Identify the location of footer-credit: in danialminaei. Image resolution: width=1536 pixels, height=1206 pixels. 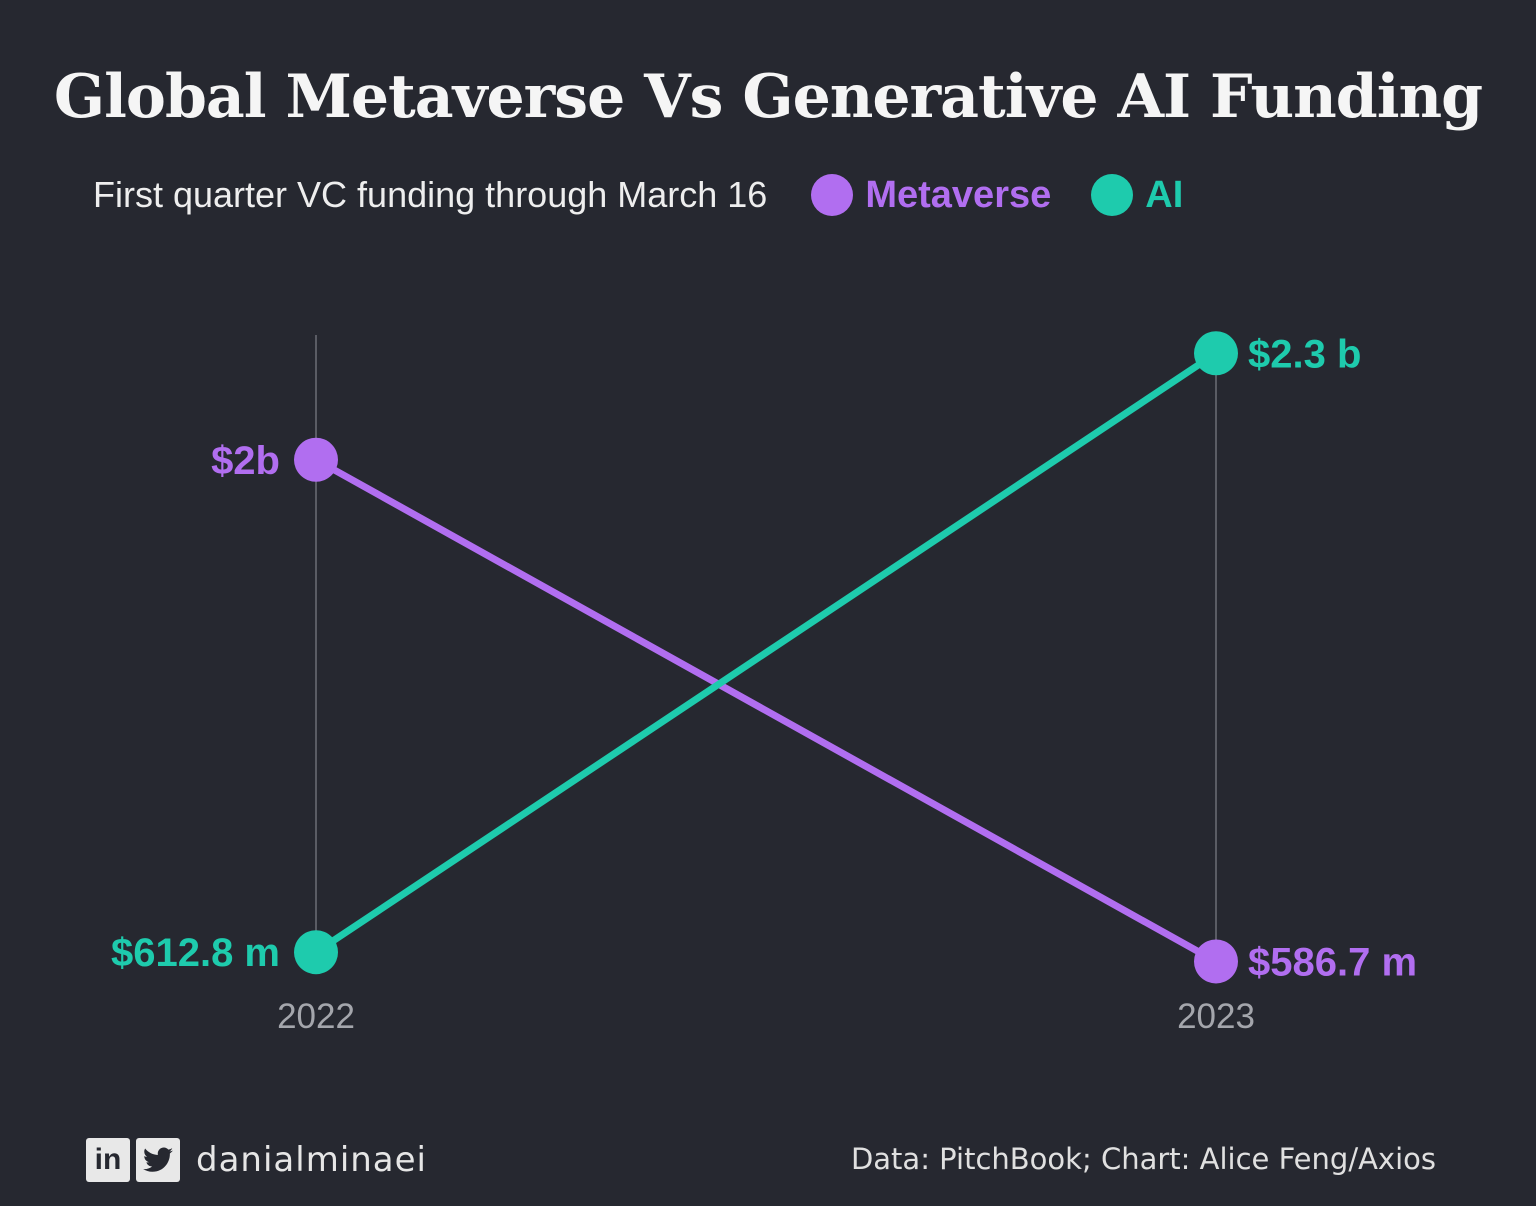
(256, 1160).